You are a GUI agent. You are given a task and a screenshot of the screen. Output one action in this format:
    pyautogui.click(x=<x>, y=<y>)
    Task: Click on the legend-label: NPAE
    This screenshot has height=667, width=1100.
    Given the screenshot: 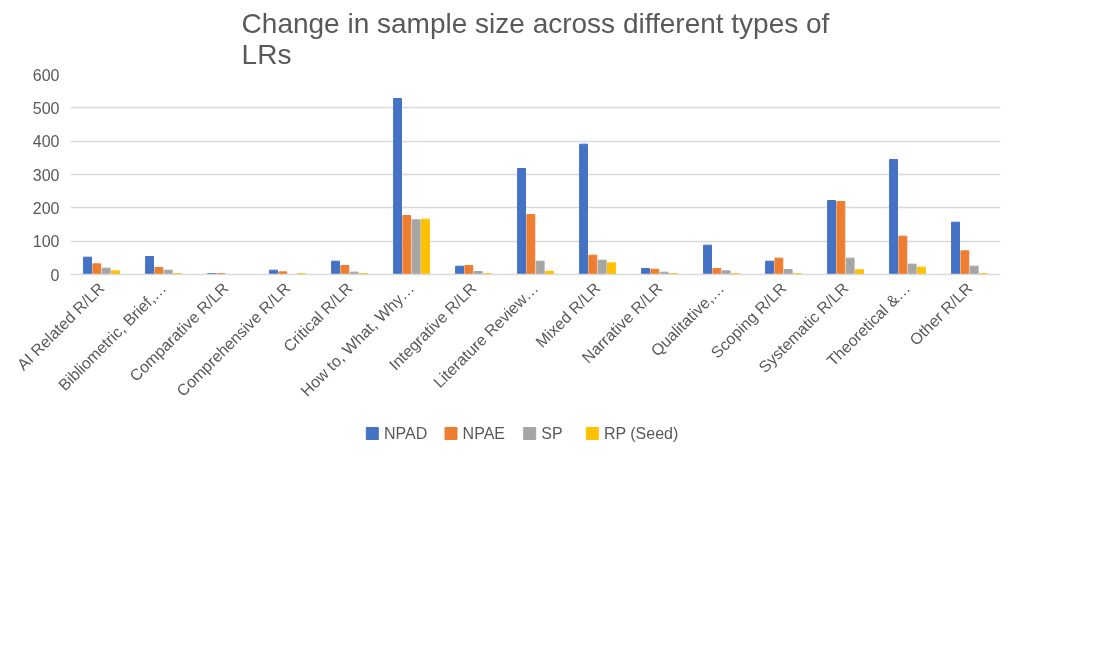 What is the action you would take?
    pyautogui.click(x=484, y=433)
    